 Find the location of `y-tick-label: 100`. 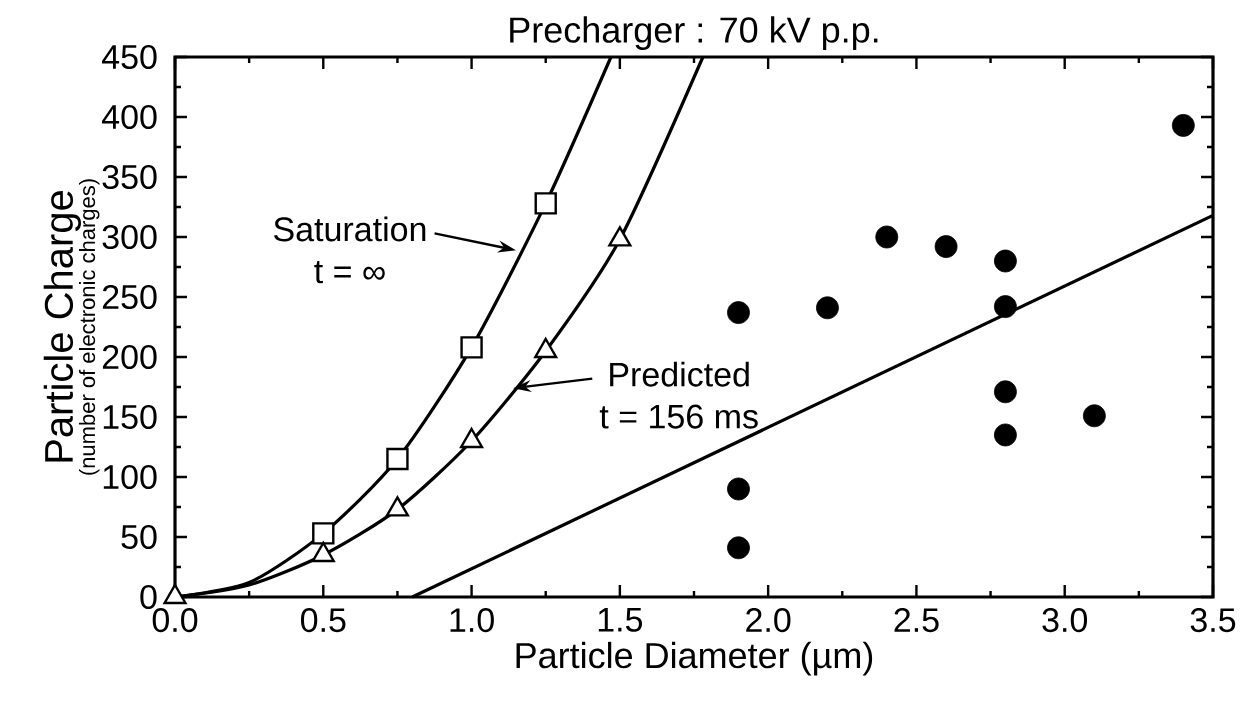

y-tick-label: 100 is located at coordinates (130, 477).